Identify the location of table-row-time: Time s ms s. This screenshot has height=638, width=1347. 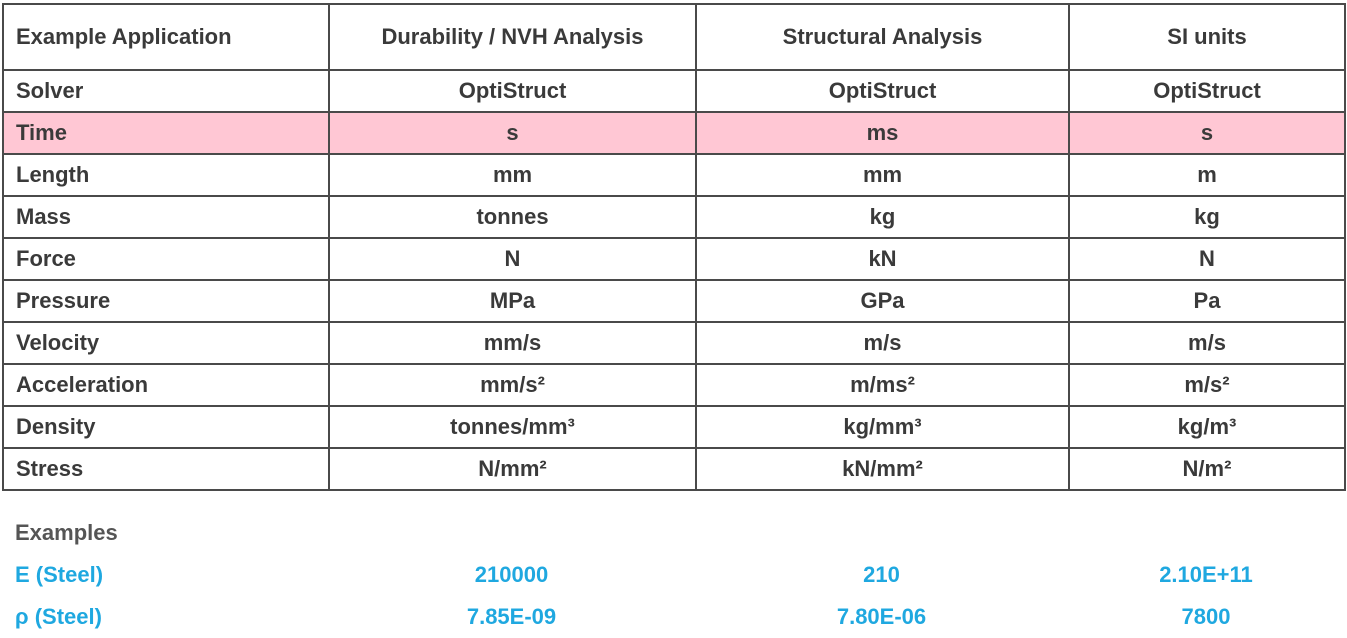
(674, 133).